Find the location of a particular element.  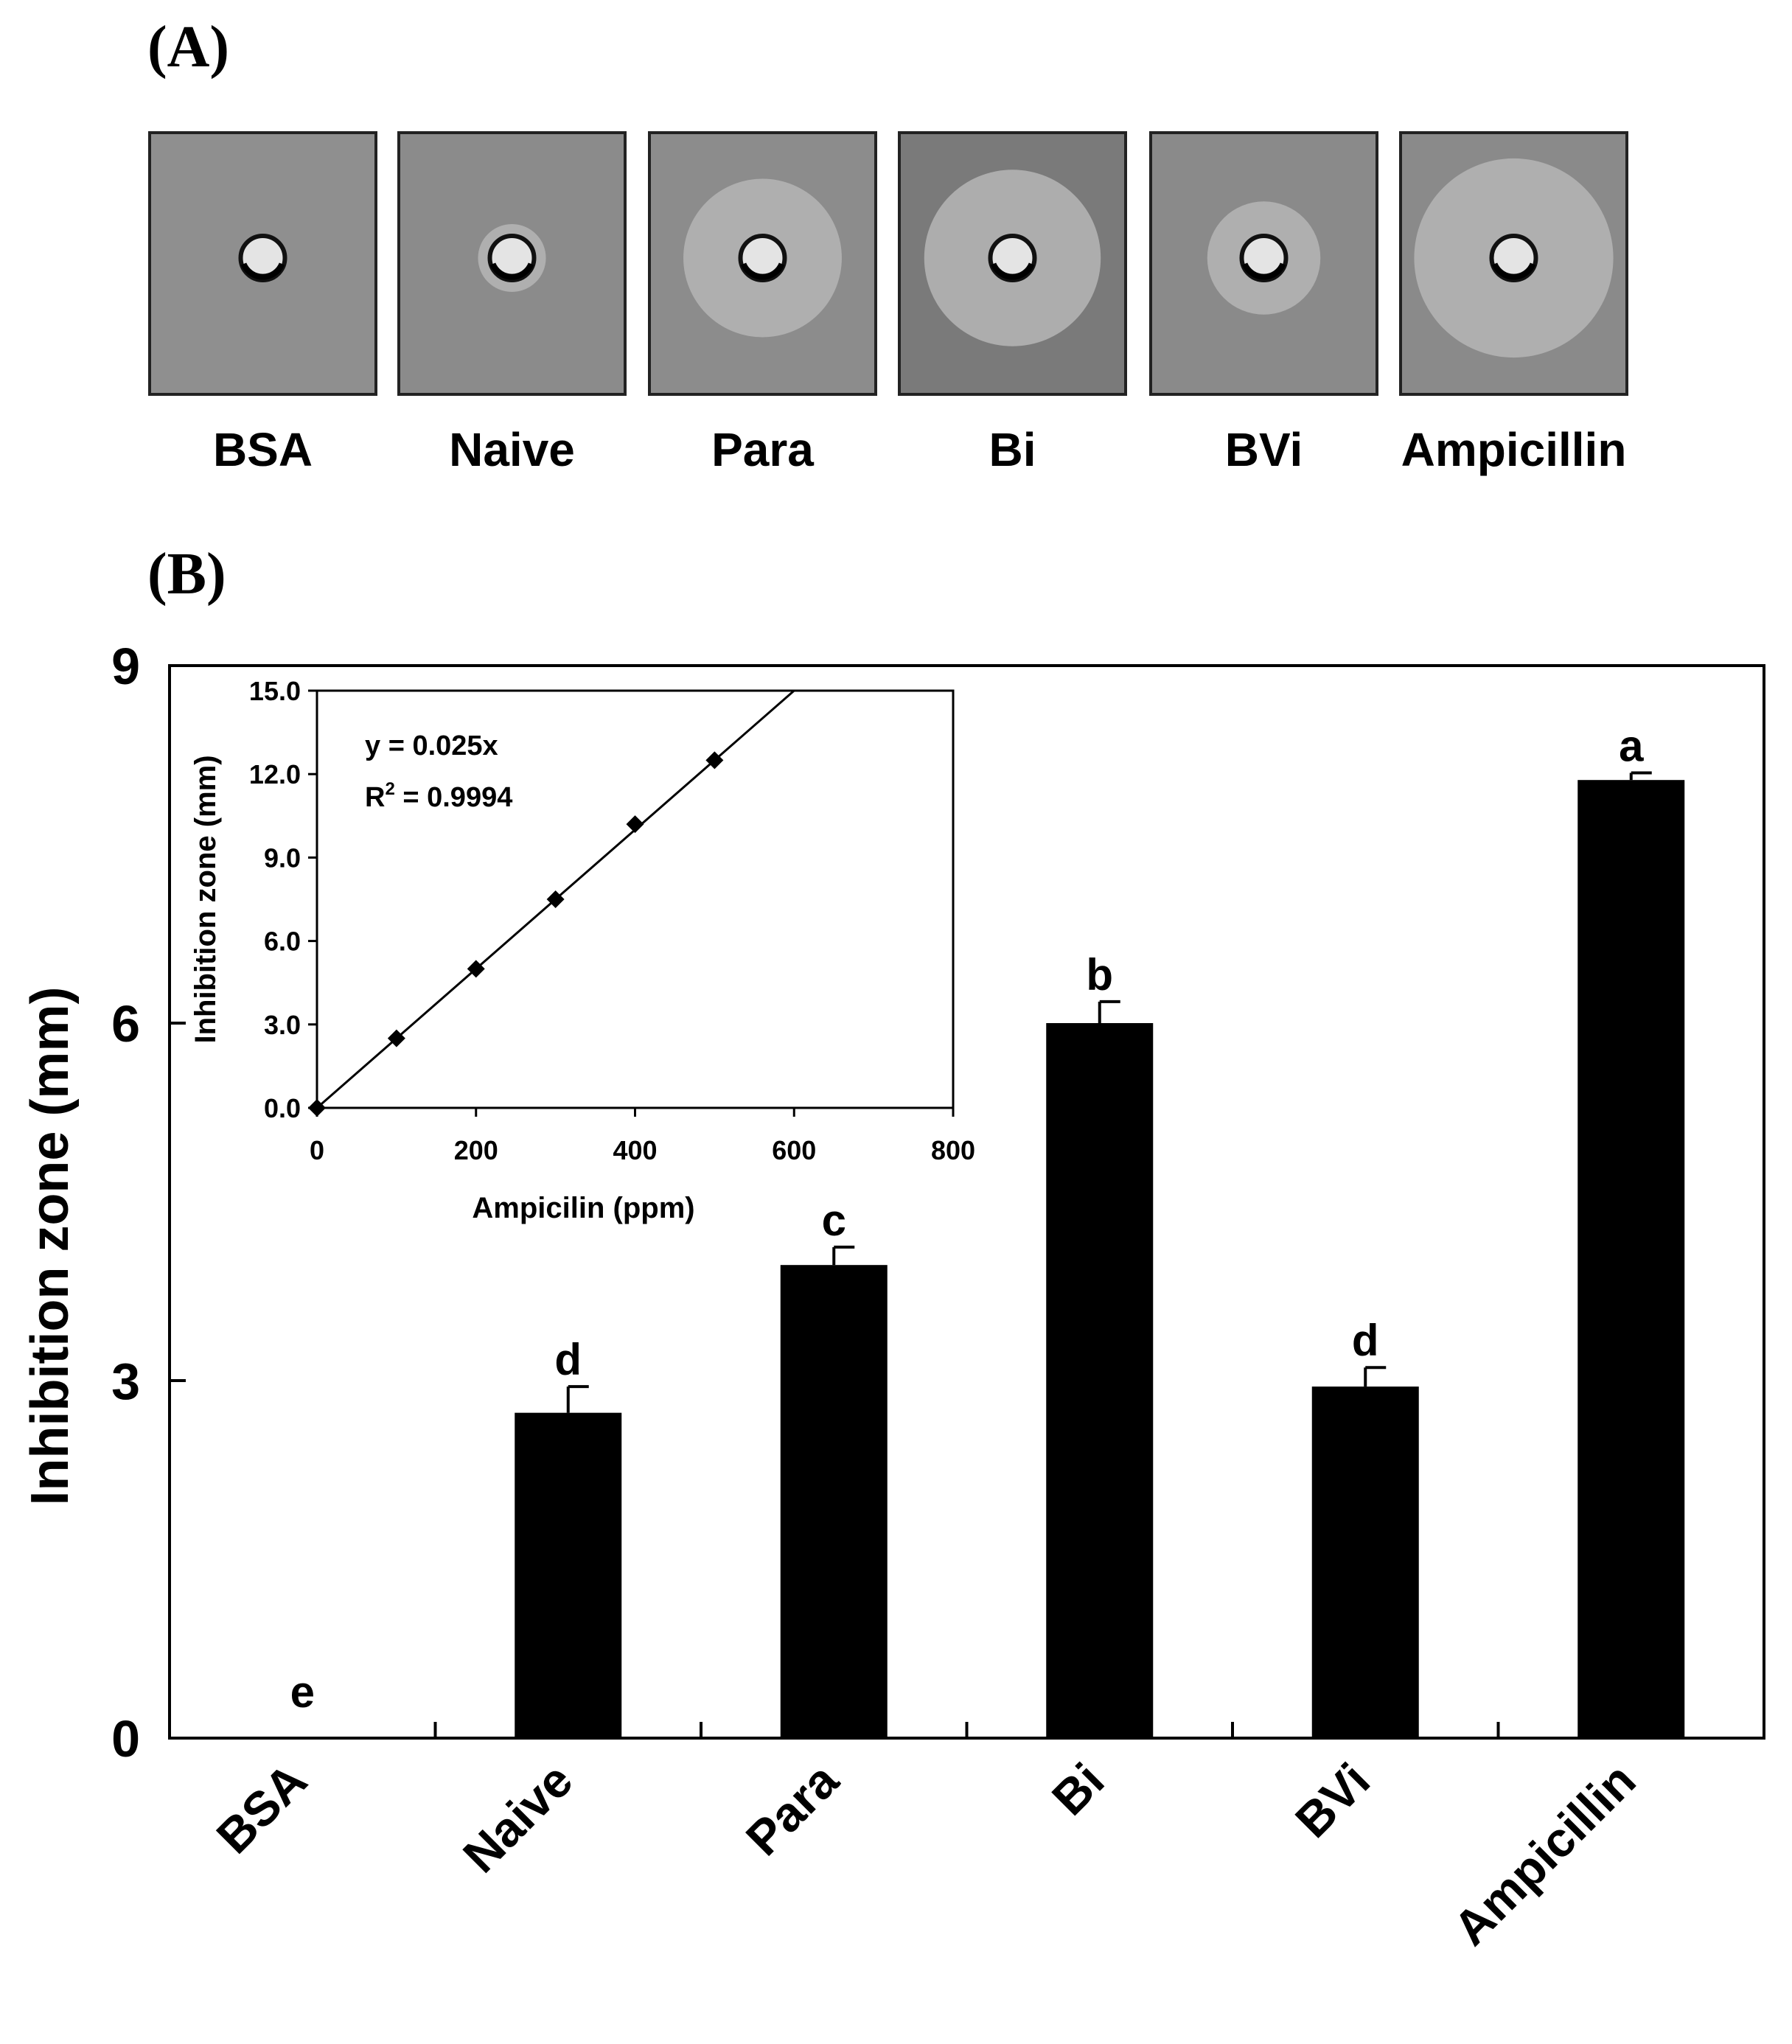

plate-bi: Bi is located at coordinates (1012, 303).